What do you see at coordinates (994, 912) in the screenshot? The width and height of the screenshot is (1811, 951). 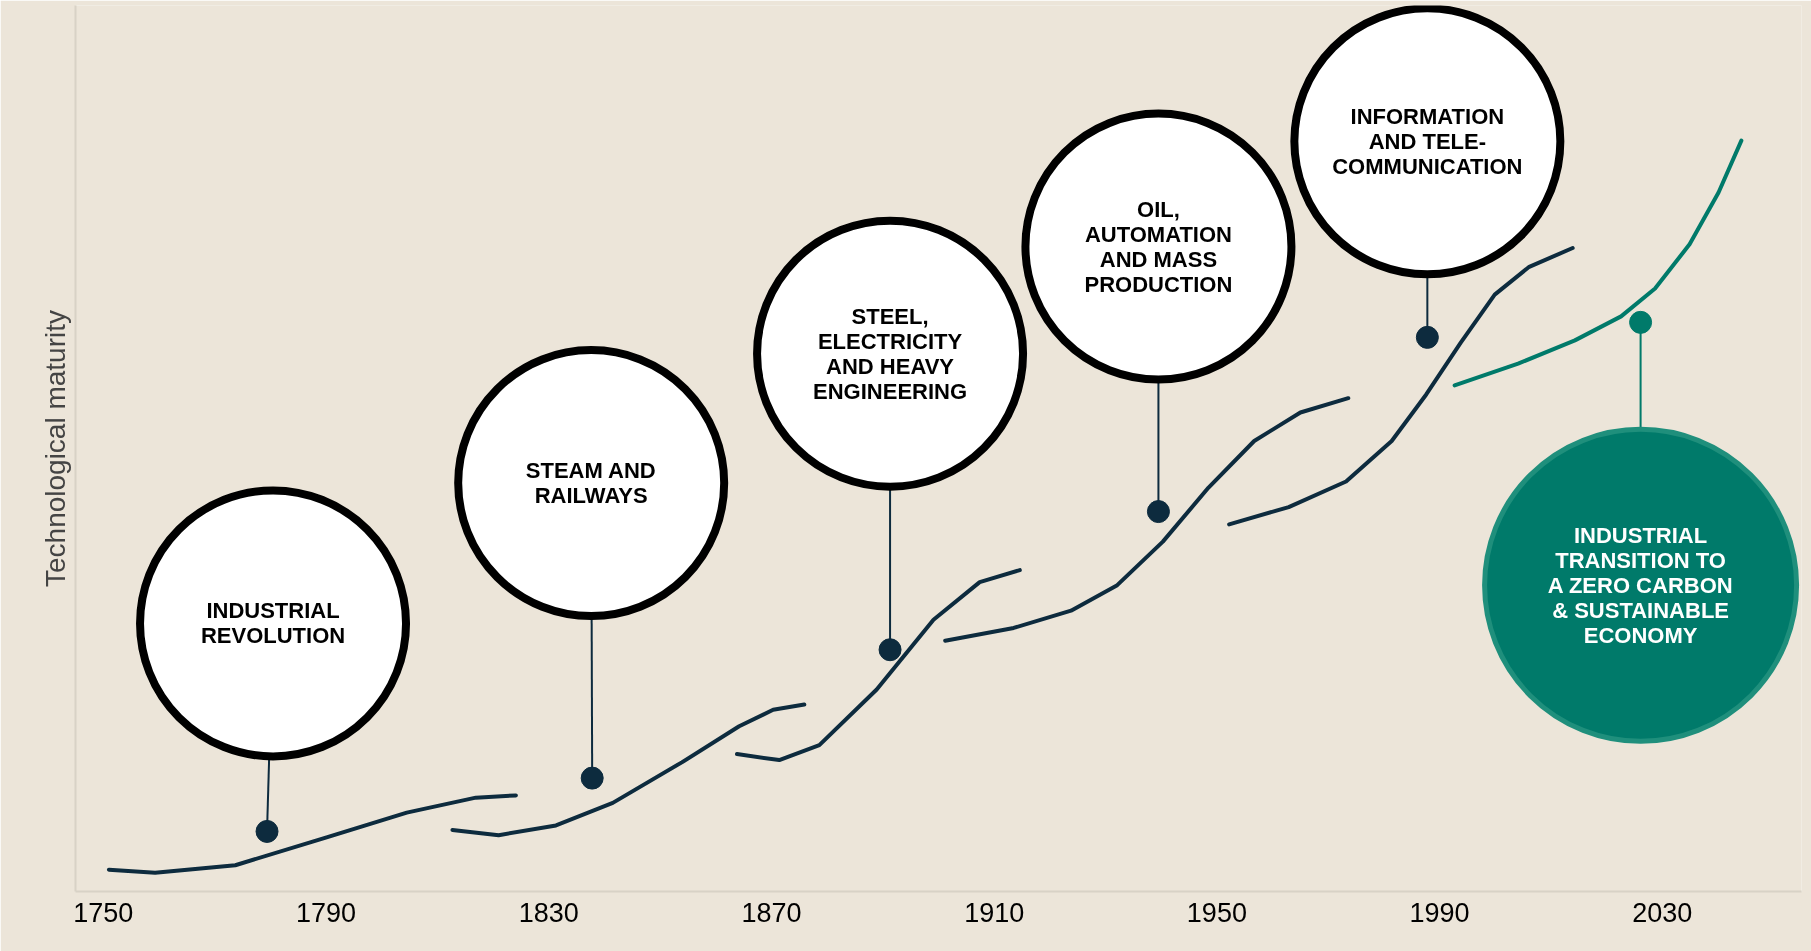 I see `x-tick-label: 1910` at bounding box center [994, 912].